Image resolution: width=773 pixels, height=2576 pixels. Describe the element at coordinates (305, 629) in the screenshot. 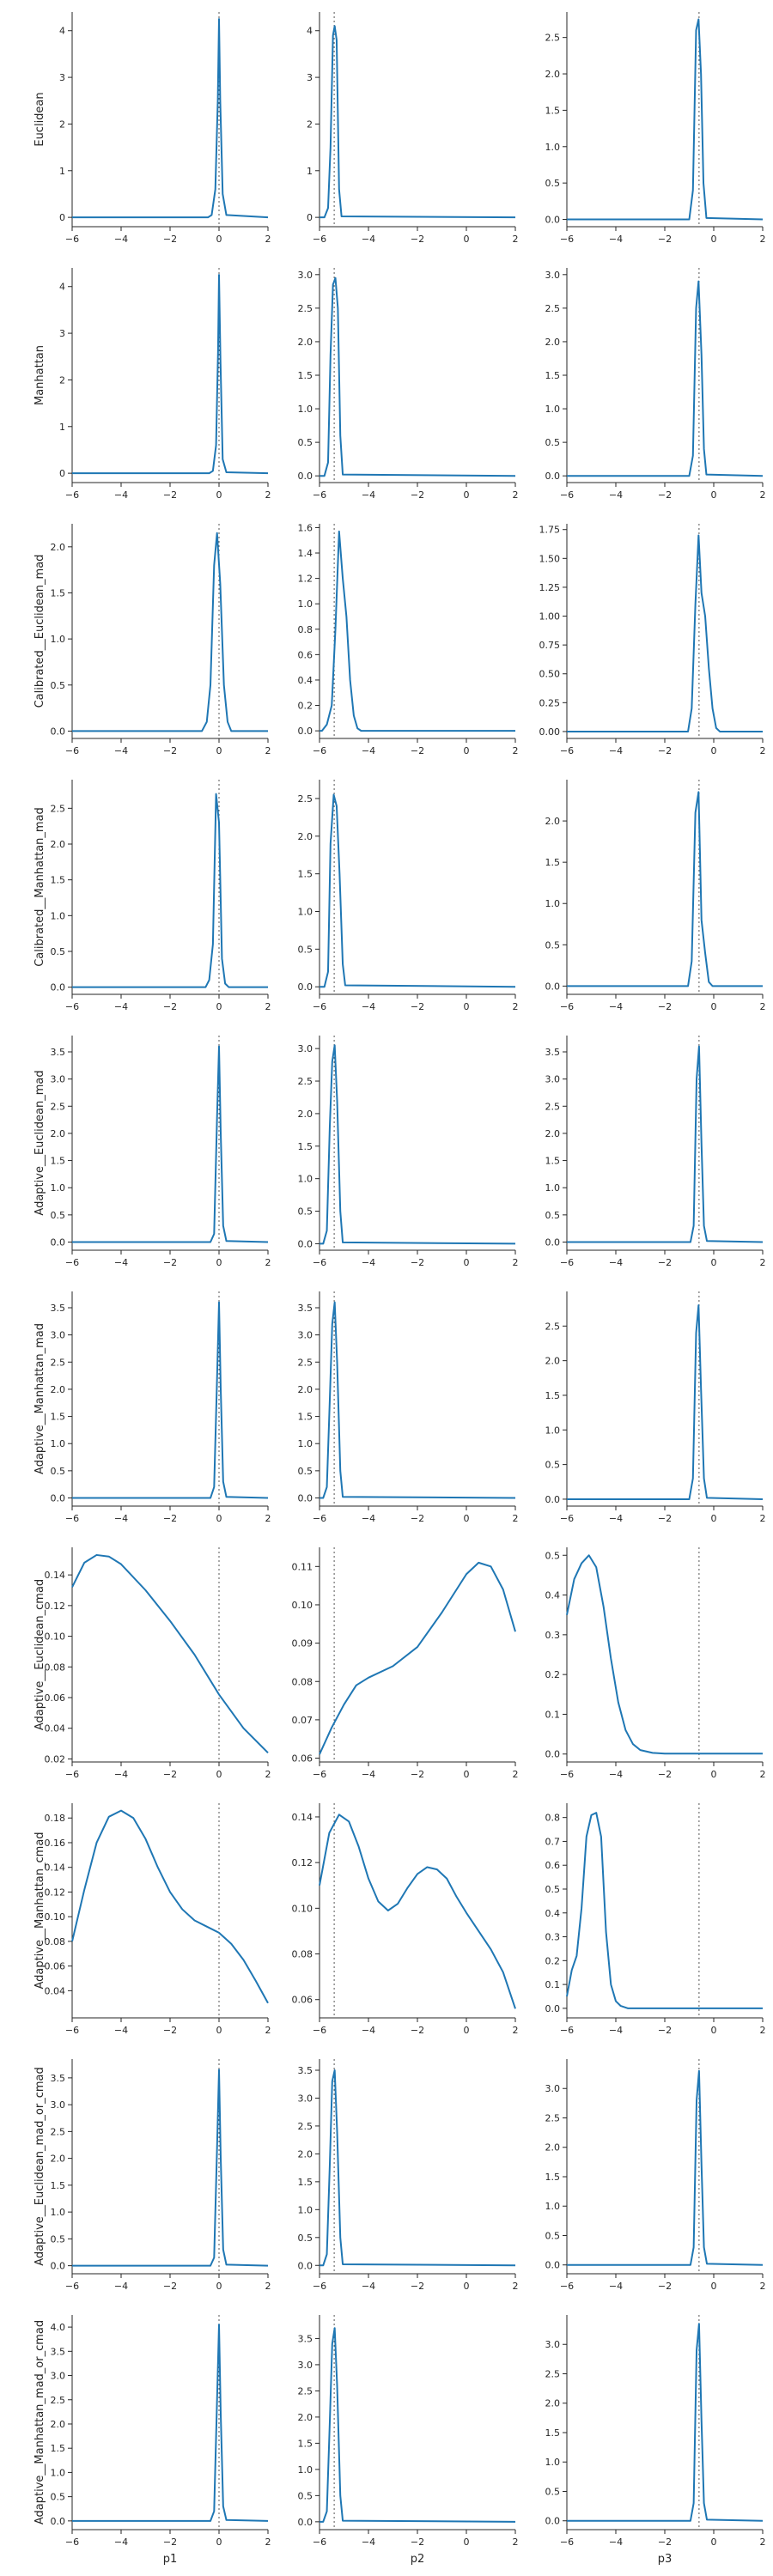

I see `y-tick-label: 0.8` at that location.